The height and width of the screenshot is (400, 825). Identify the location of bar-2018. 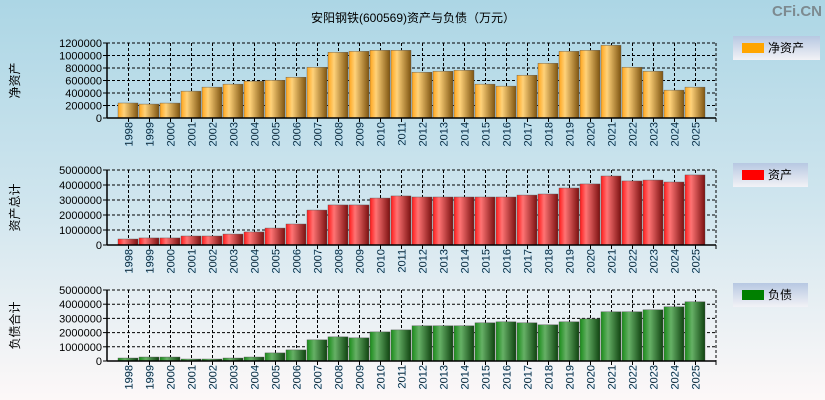
(548, 343).